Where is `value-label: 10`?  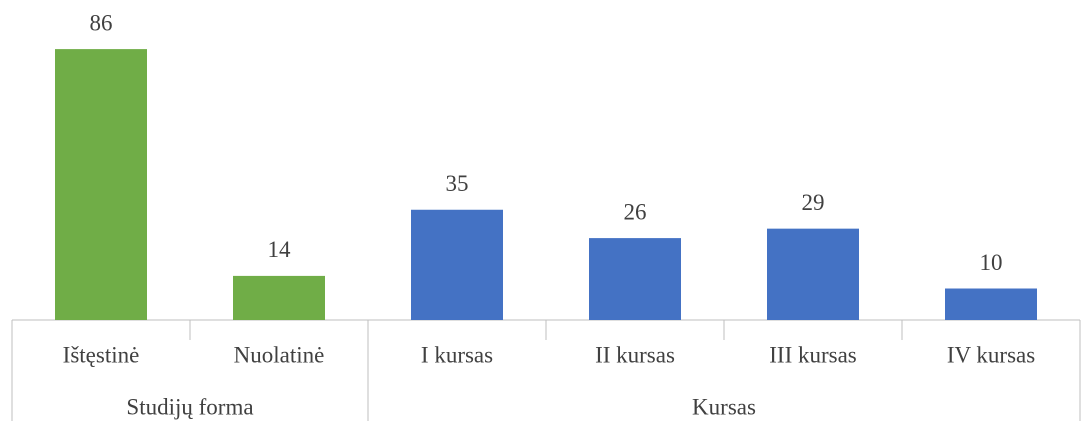 value-label: 10 is located at coordinates (991, 262).